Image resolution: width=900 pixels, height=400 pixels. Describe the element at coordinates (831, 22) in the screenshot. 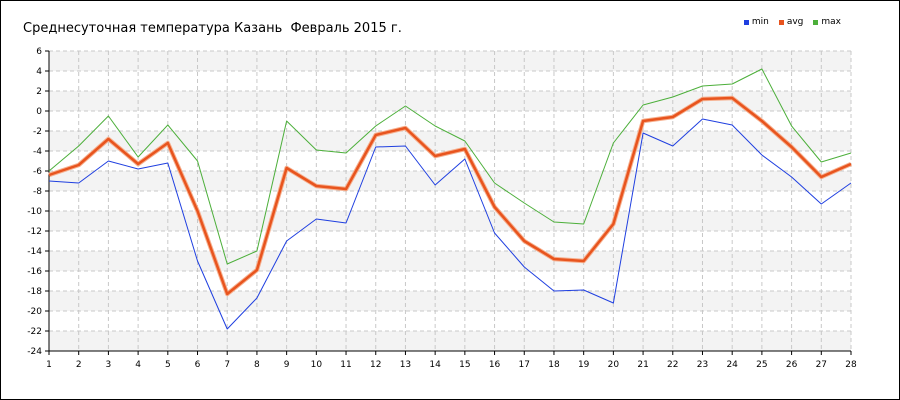

I see `legend-label-max: max` at that location.